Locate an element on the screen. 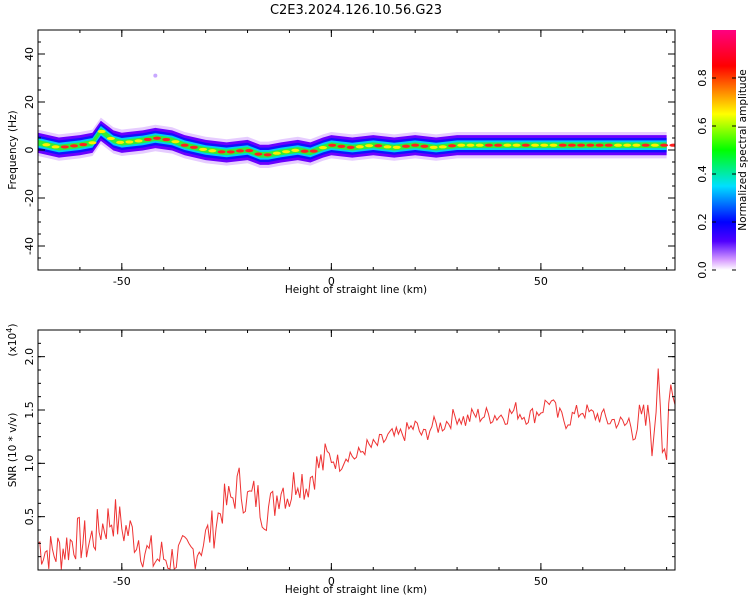 The height and width of the screenshot is (600, 750). y-tick-label: -20 is located at coordinates (29, 198).